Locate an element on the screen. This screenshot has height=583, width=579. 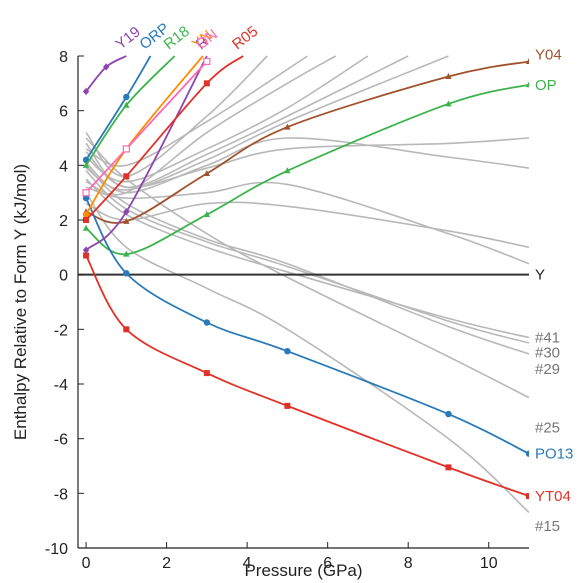
y-axis-title: Enthalpy Relative to Form Y (kJ/mol) is located at coordinates (20, 302).